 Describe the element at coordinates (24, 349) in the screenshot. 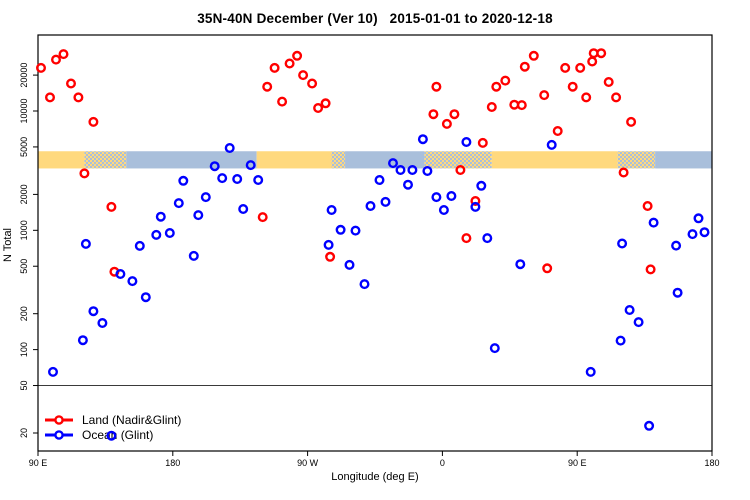

I see `y-tick-label: 100` at that location.